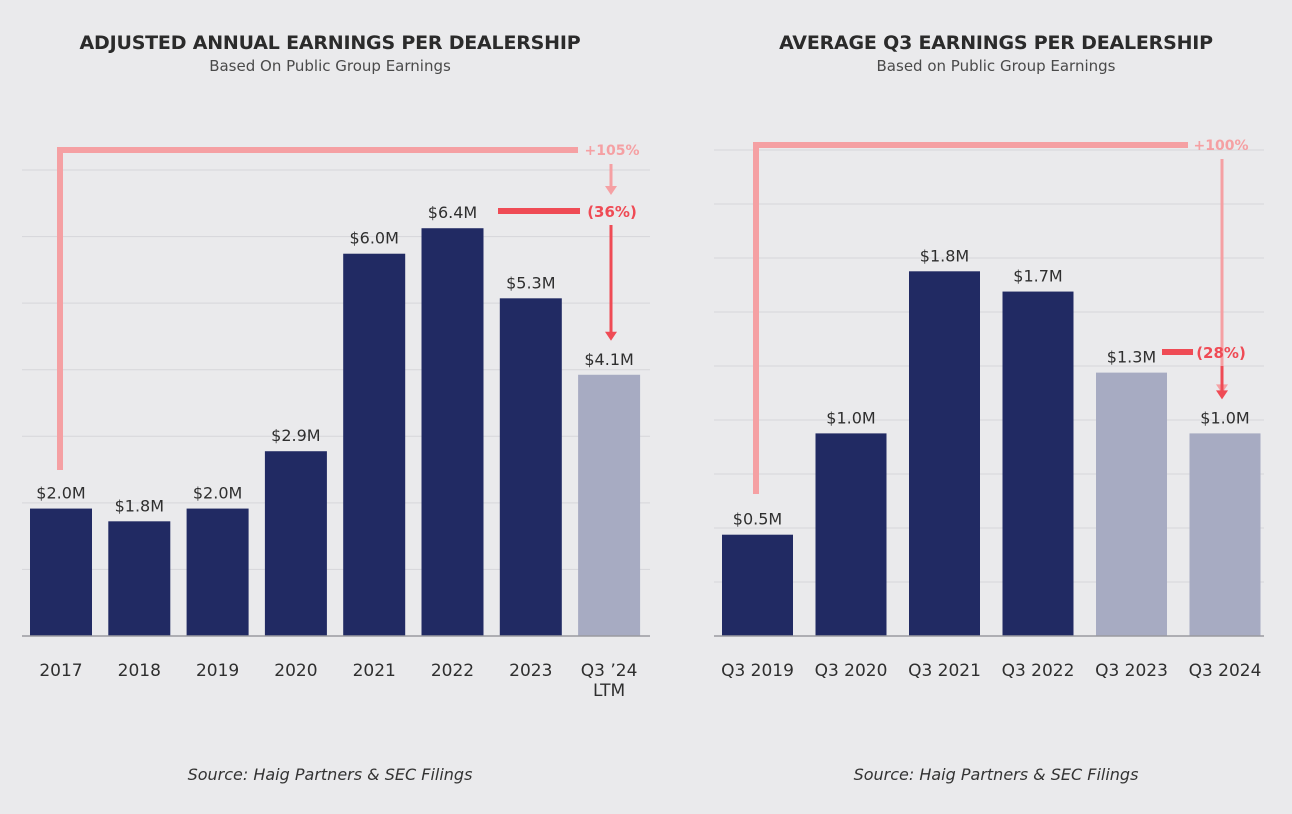 This screenshot has height=814, width=1292. What do you see at coordinates (1131, 671) in the screenshot?
I see `x-tick-label: Q3 2023` at bounding box center [1131, 671].